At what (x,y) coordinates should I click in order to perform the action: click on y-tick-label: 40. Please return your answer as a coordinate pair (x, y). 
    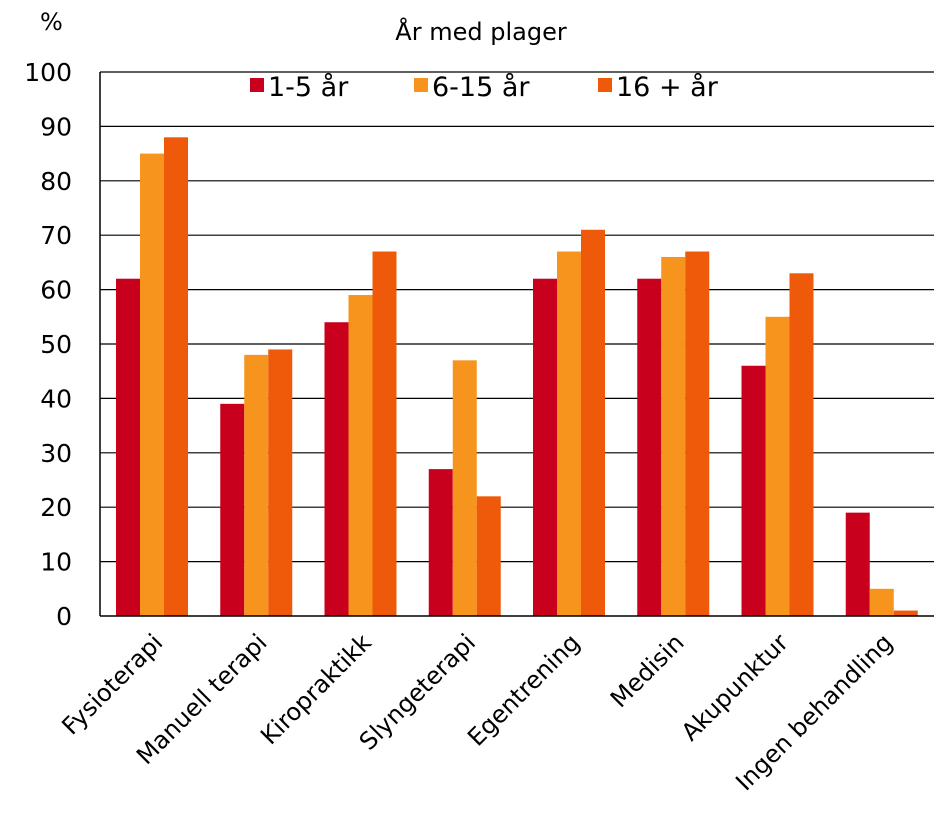
    Looking at the image, I should click on (56, 398).